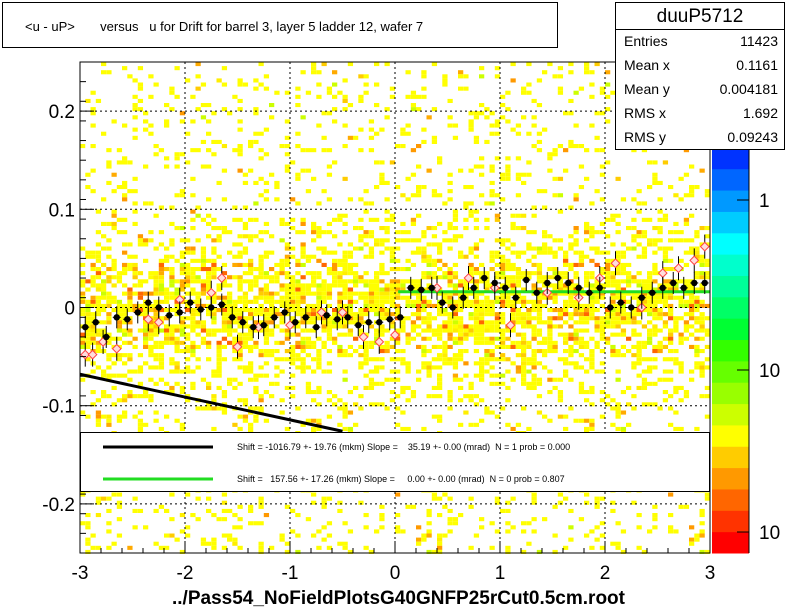 The width and height of the screenshot is (789, 616). What do you see at coordinates (62, 210) in the screenshot?
I see `y-tick-label: 0.1` at bounding box center [62, 210].